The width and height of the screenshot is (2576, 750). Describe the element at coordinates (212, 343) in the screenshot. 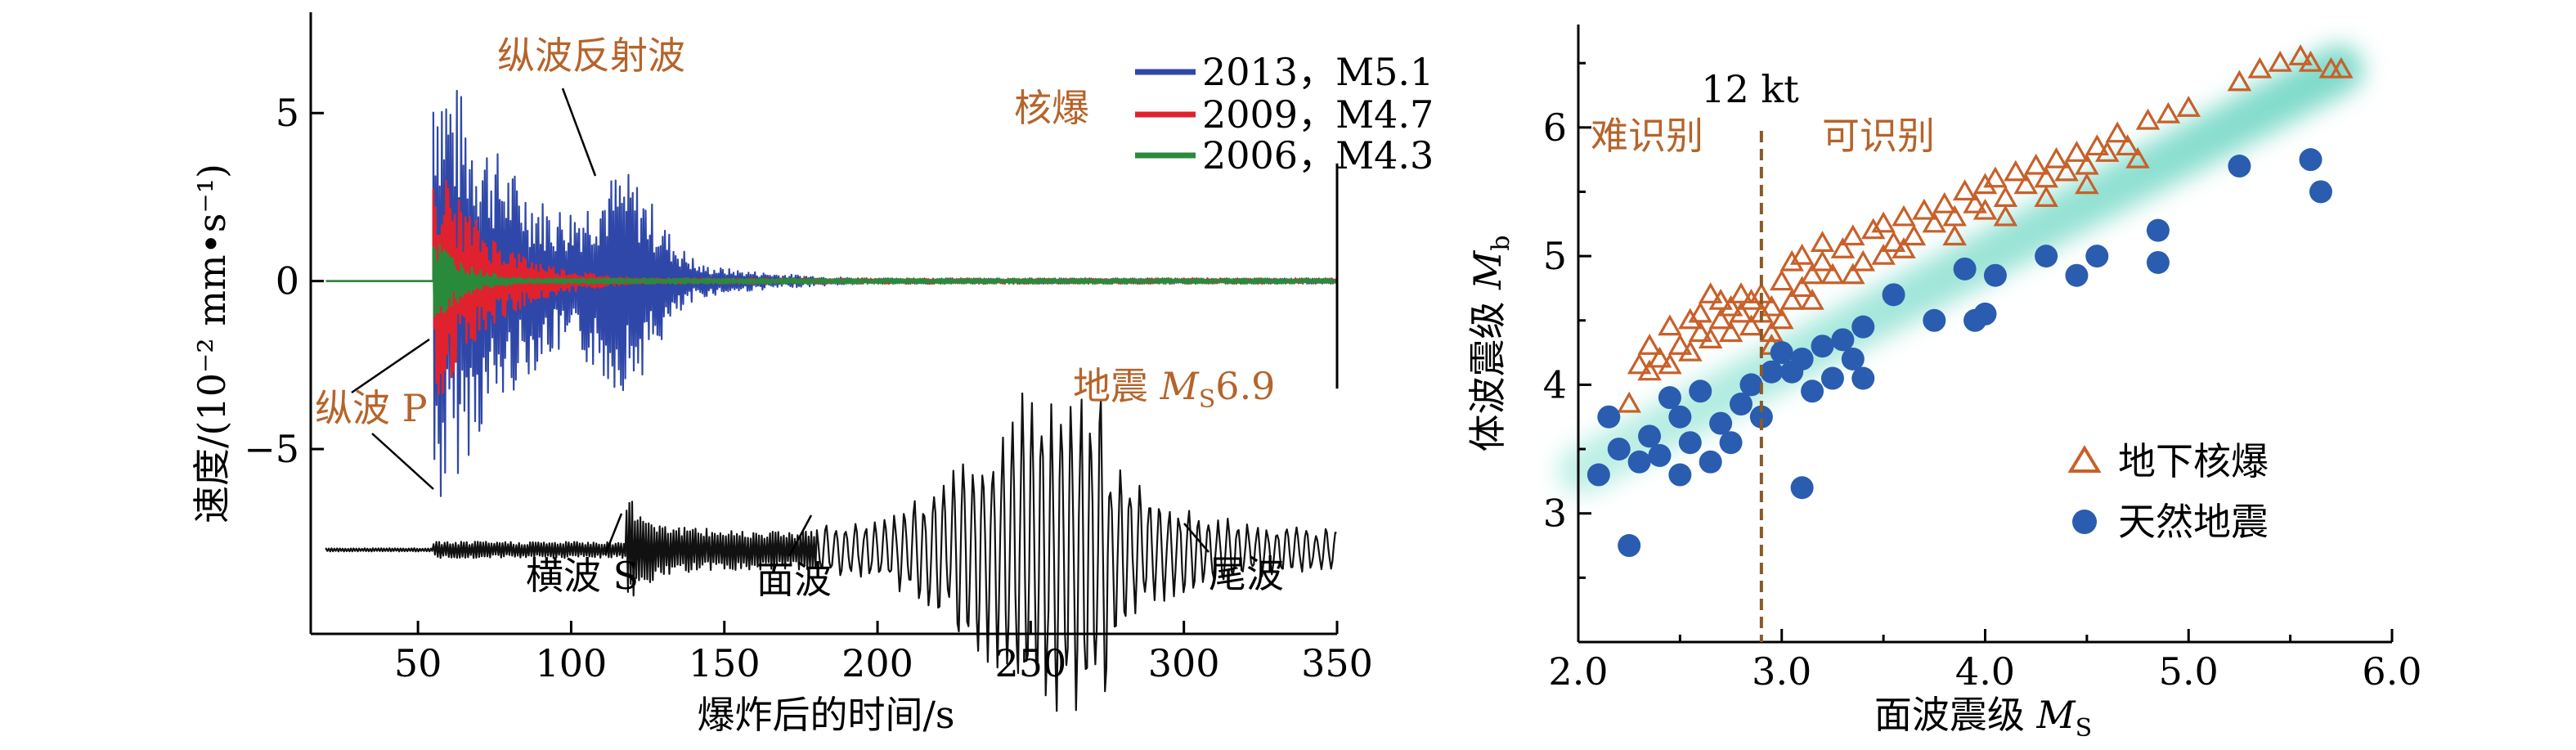

I see `waveform-y-axis-label: 速度/(10⁻² mm•s⁻¹)` at that location.